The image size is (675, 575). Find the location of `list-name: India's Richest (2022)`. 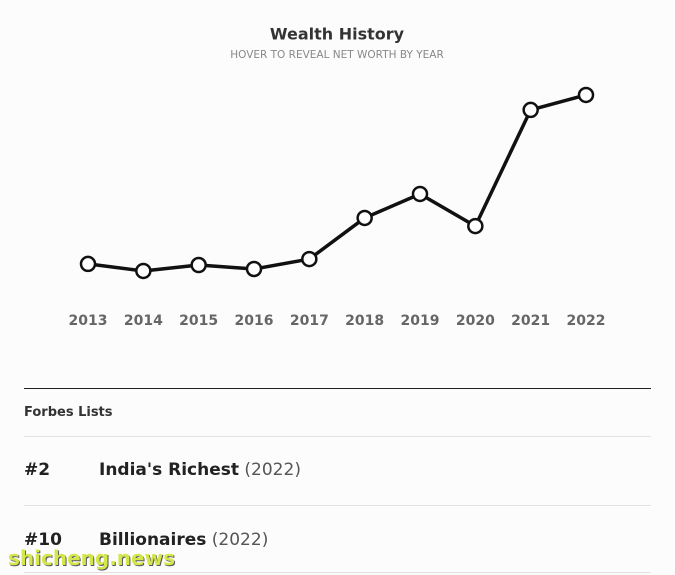

list-name: India's Richest (2022) is located at coordinates (200, 470).